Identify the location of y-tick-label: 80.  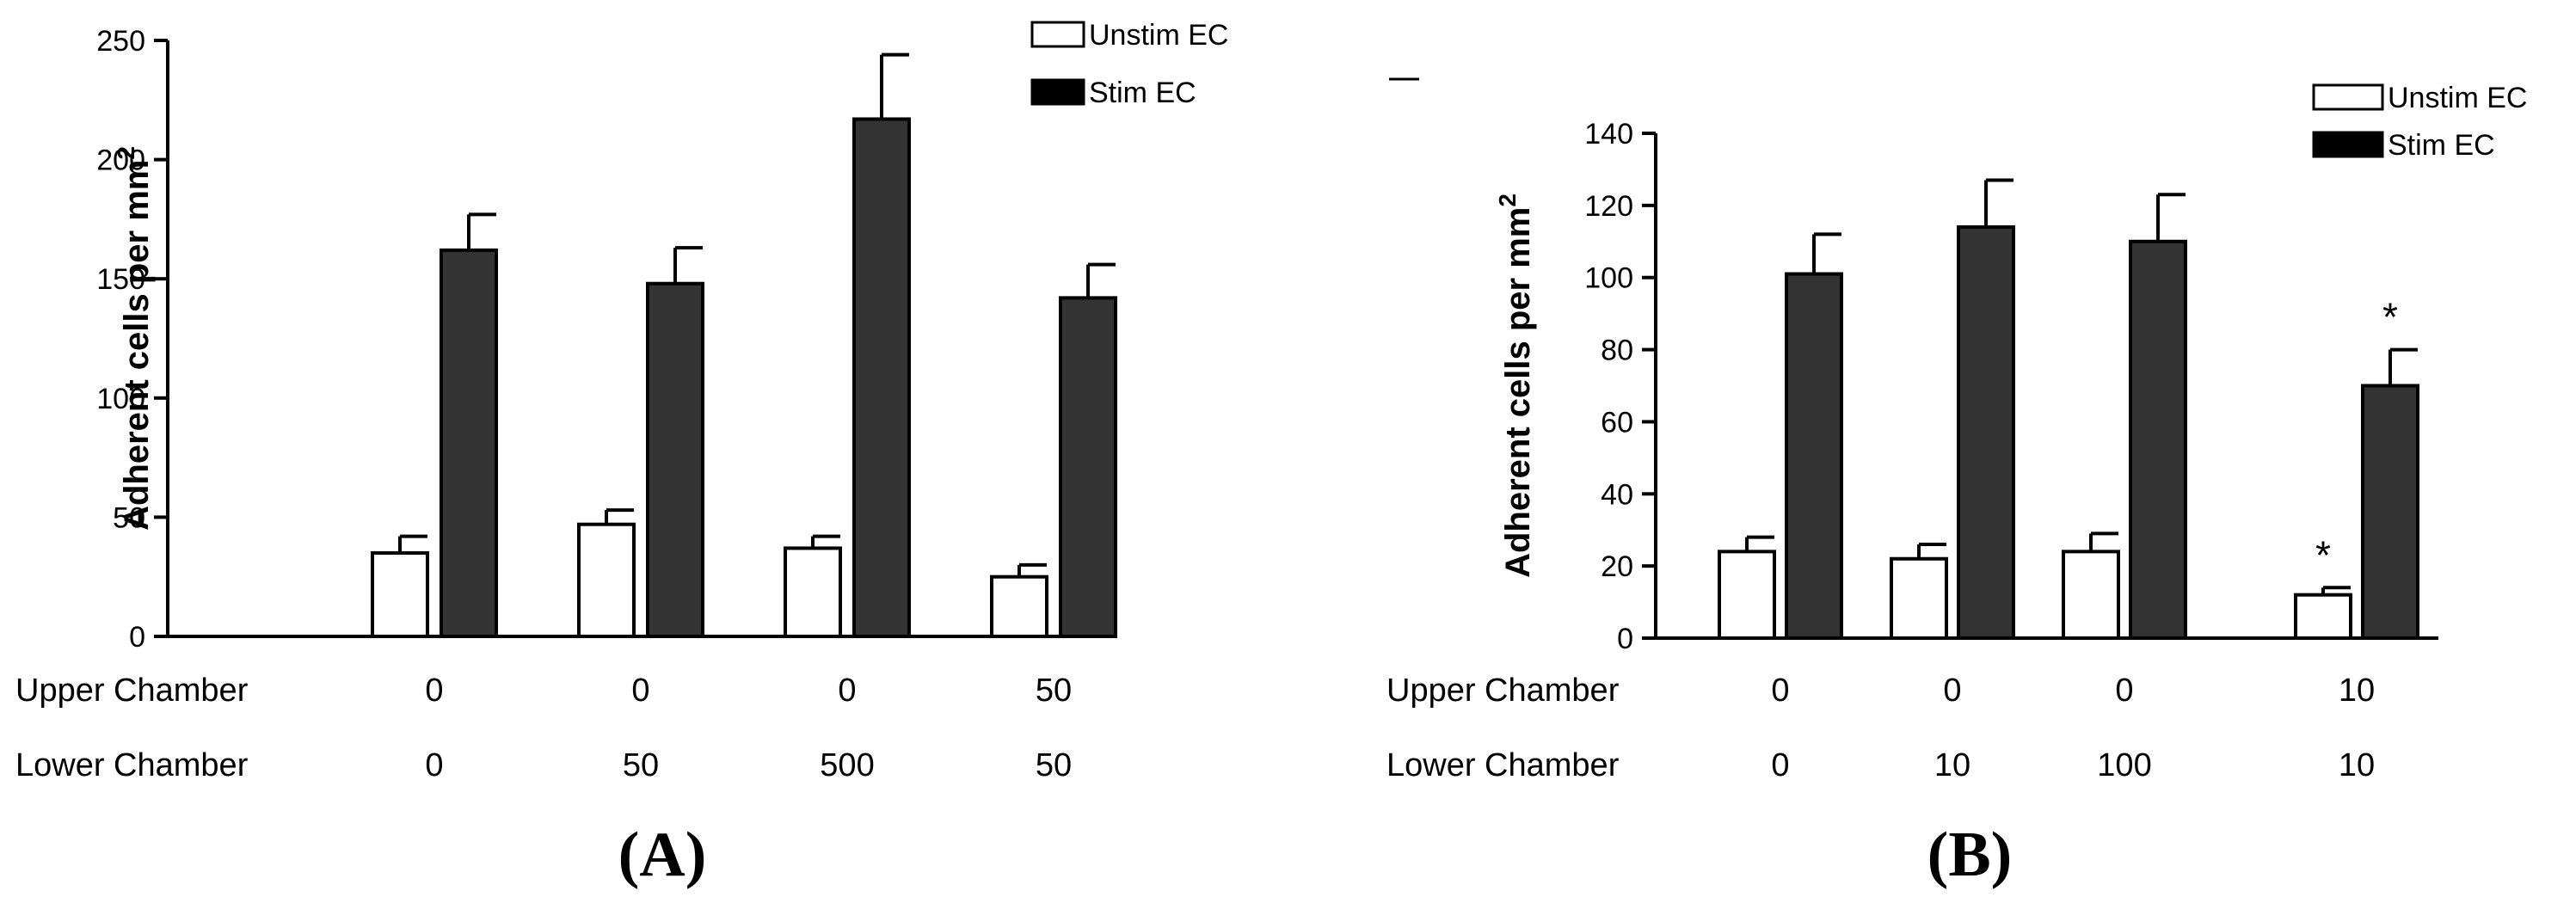
(1617, 351).